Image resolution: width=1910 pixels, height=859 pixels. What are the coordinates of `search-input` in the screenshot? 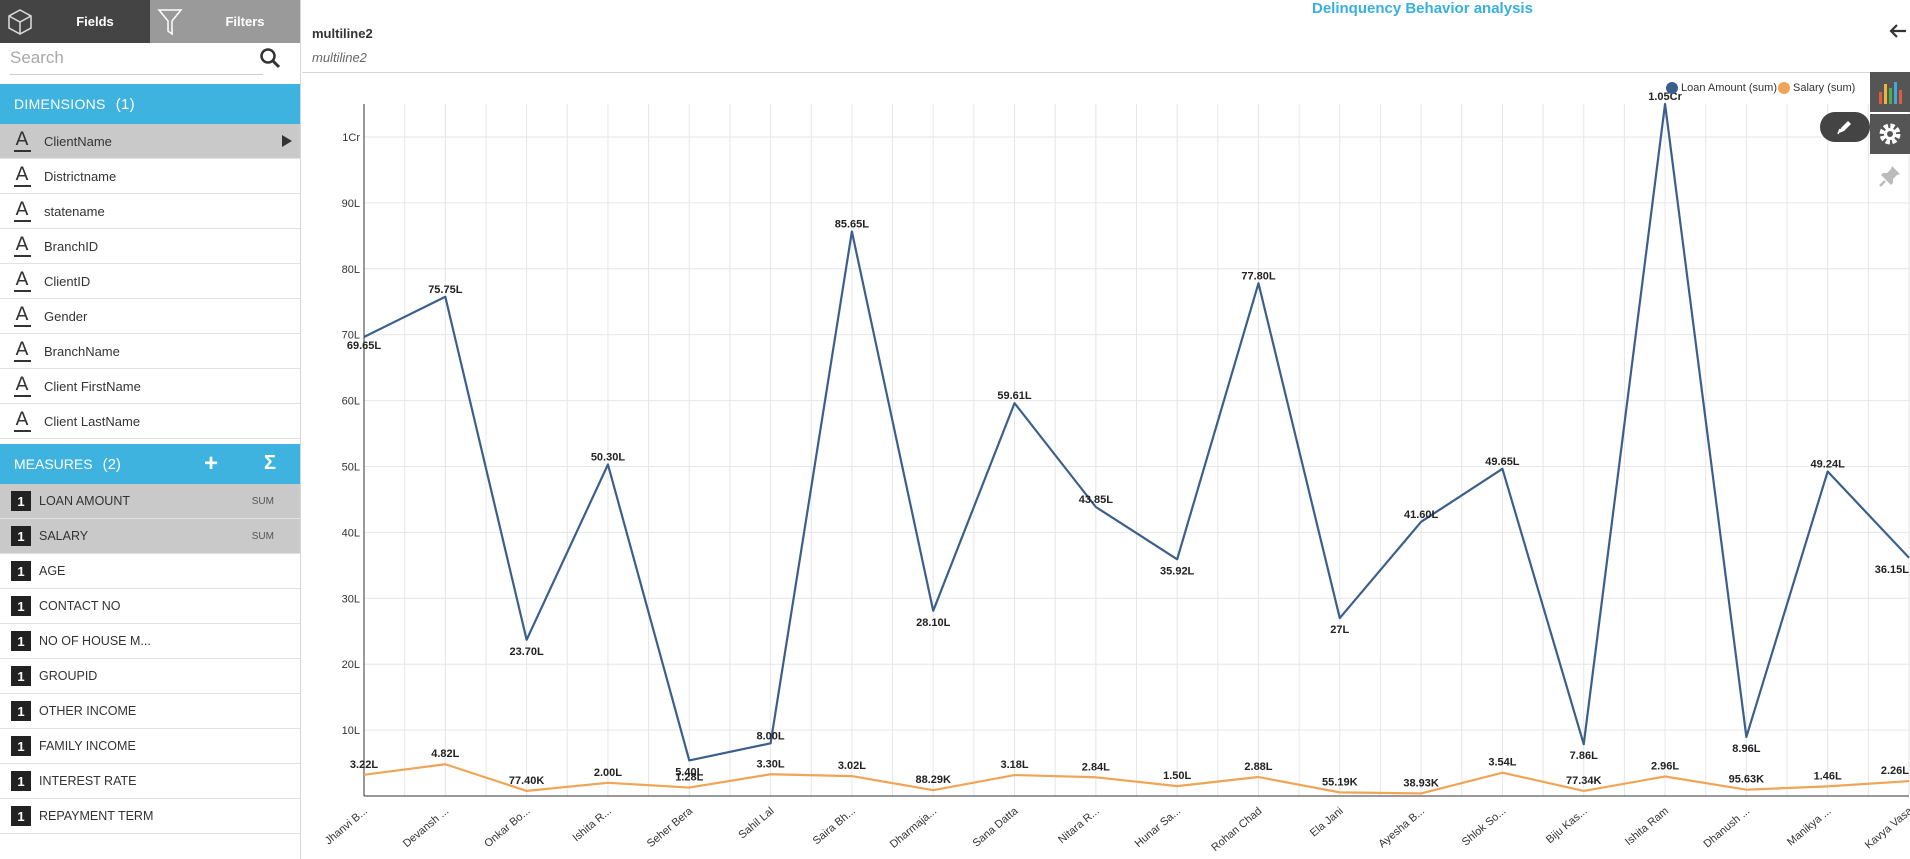 It's located at (120, 58).